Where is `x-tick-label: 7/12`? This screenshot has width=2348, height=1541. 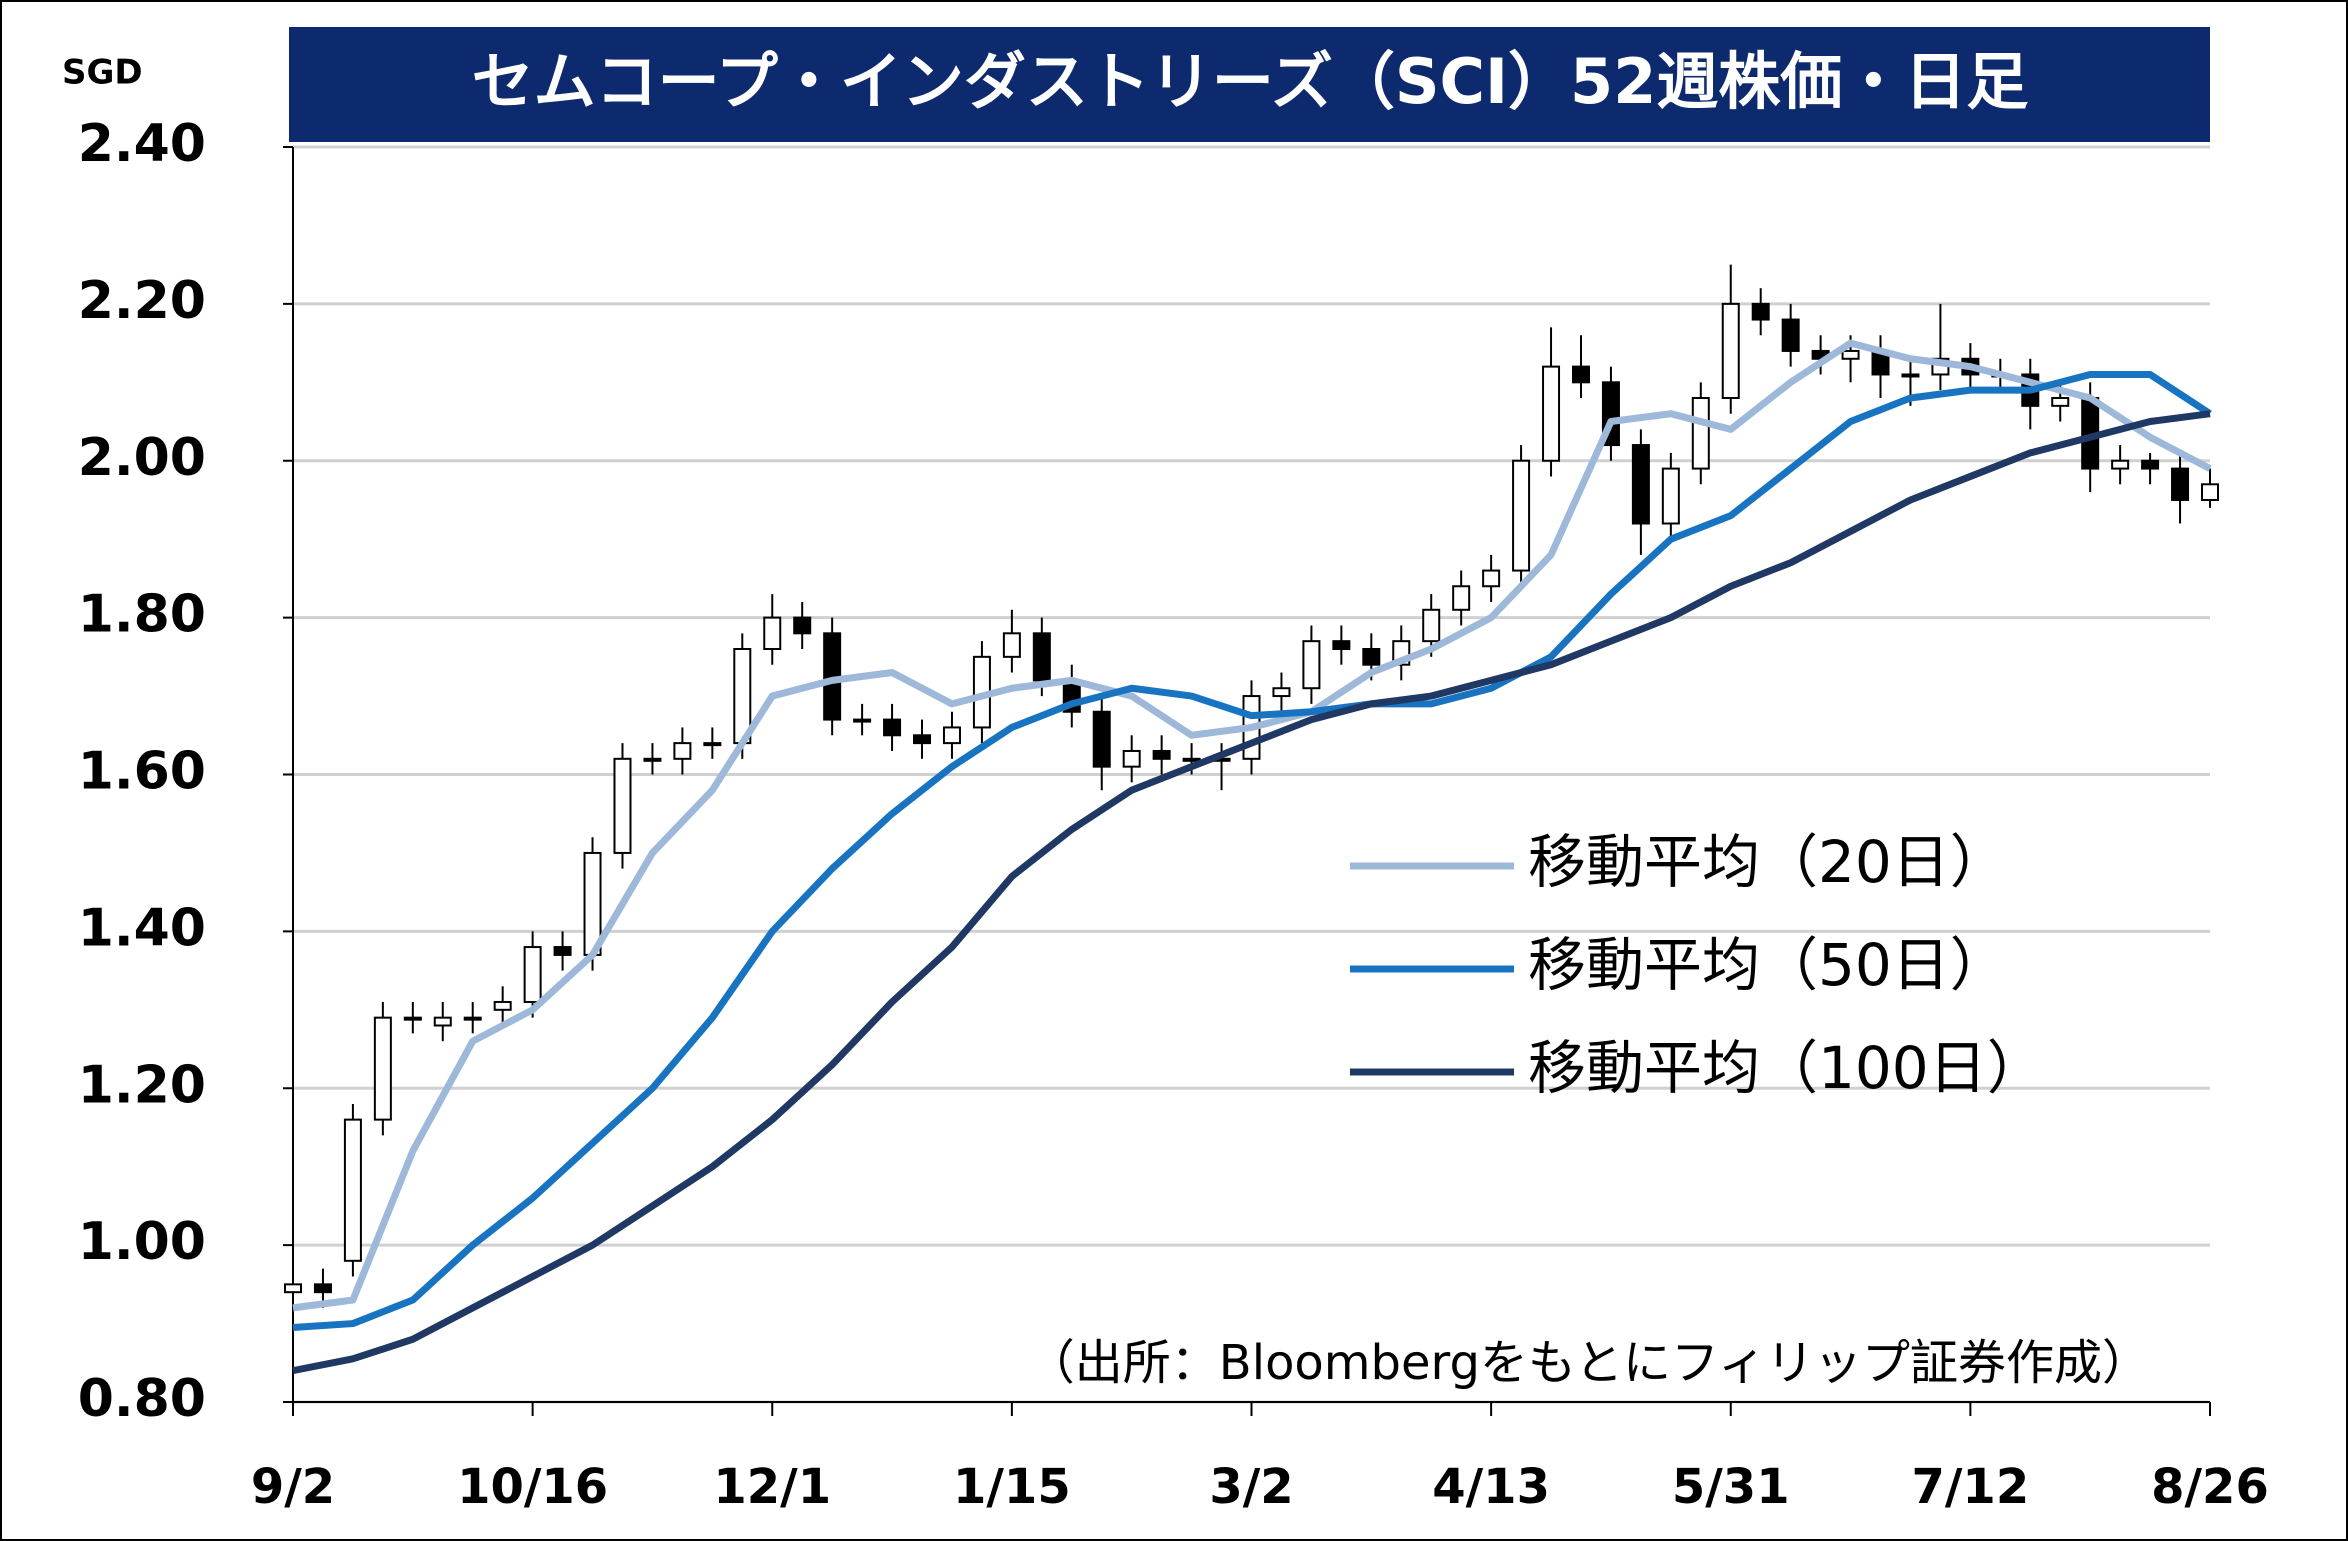 x-tick-label: 7/12 is located at coordinates (1971, 1487).